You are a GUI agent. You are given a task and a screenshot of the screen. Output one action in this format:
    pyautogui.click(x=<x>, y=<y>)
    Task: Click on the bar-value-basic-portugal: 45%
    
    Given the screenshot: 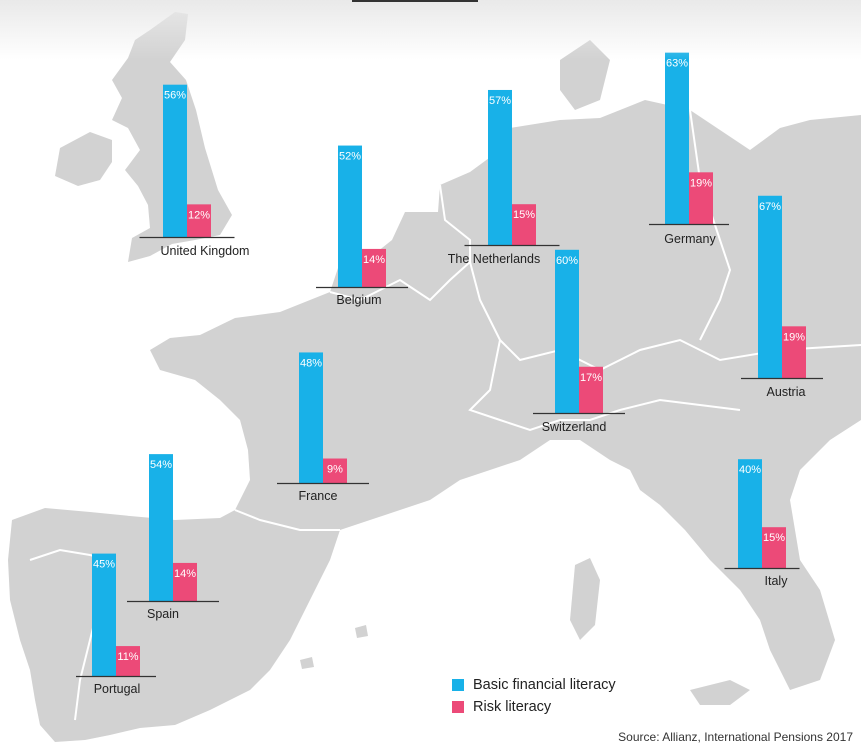 What is the action you would take?
    pyautogui.click(x=104, y=565)
    